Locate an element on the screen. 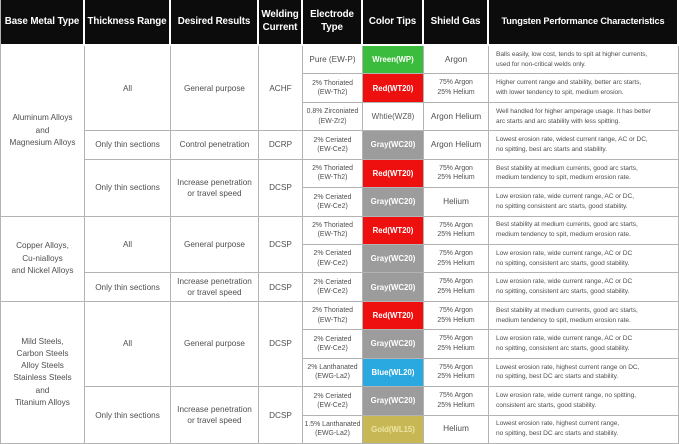 This screenshot has width=679, height=444. electrode-type-cell: 2% Lanthanated (EWG-La2) is located at coordinates (333, 373).